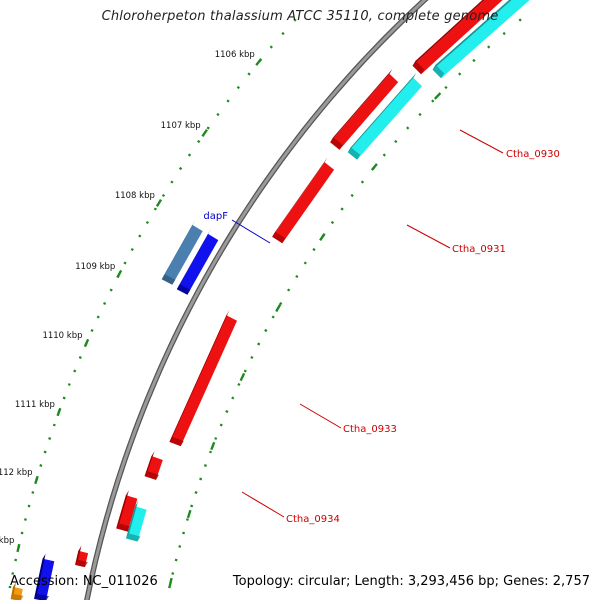 This screenshot has width=600, height=604. Describe the element at coordinates (181, 126) in the screenshot. I see `kbp-label-1107: 1107 kbp` at that location.